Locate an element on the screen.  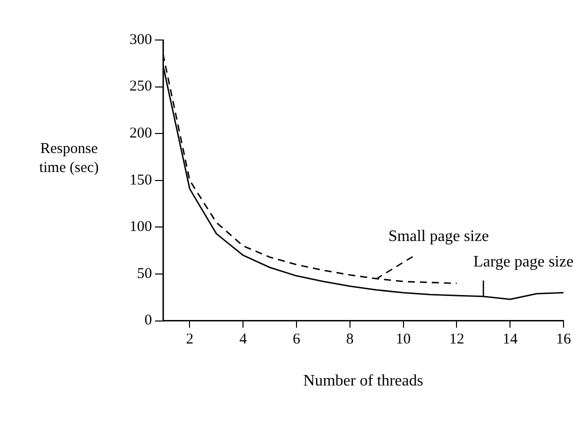
y-tick-label: 50 is located at coordinates (144, 274).